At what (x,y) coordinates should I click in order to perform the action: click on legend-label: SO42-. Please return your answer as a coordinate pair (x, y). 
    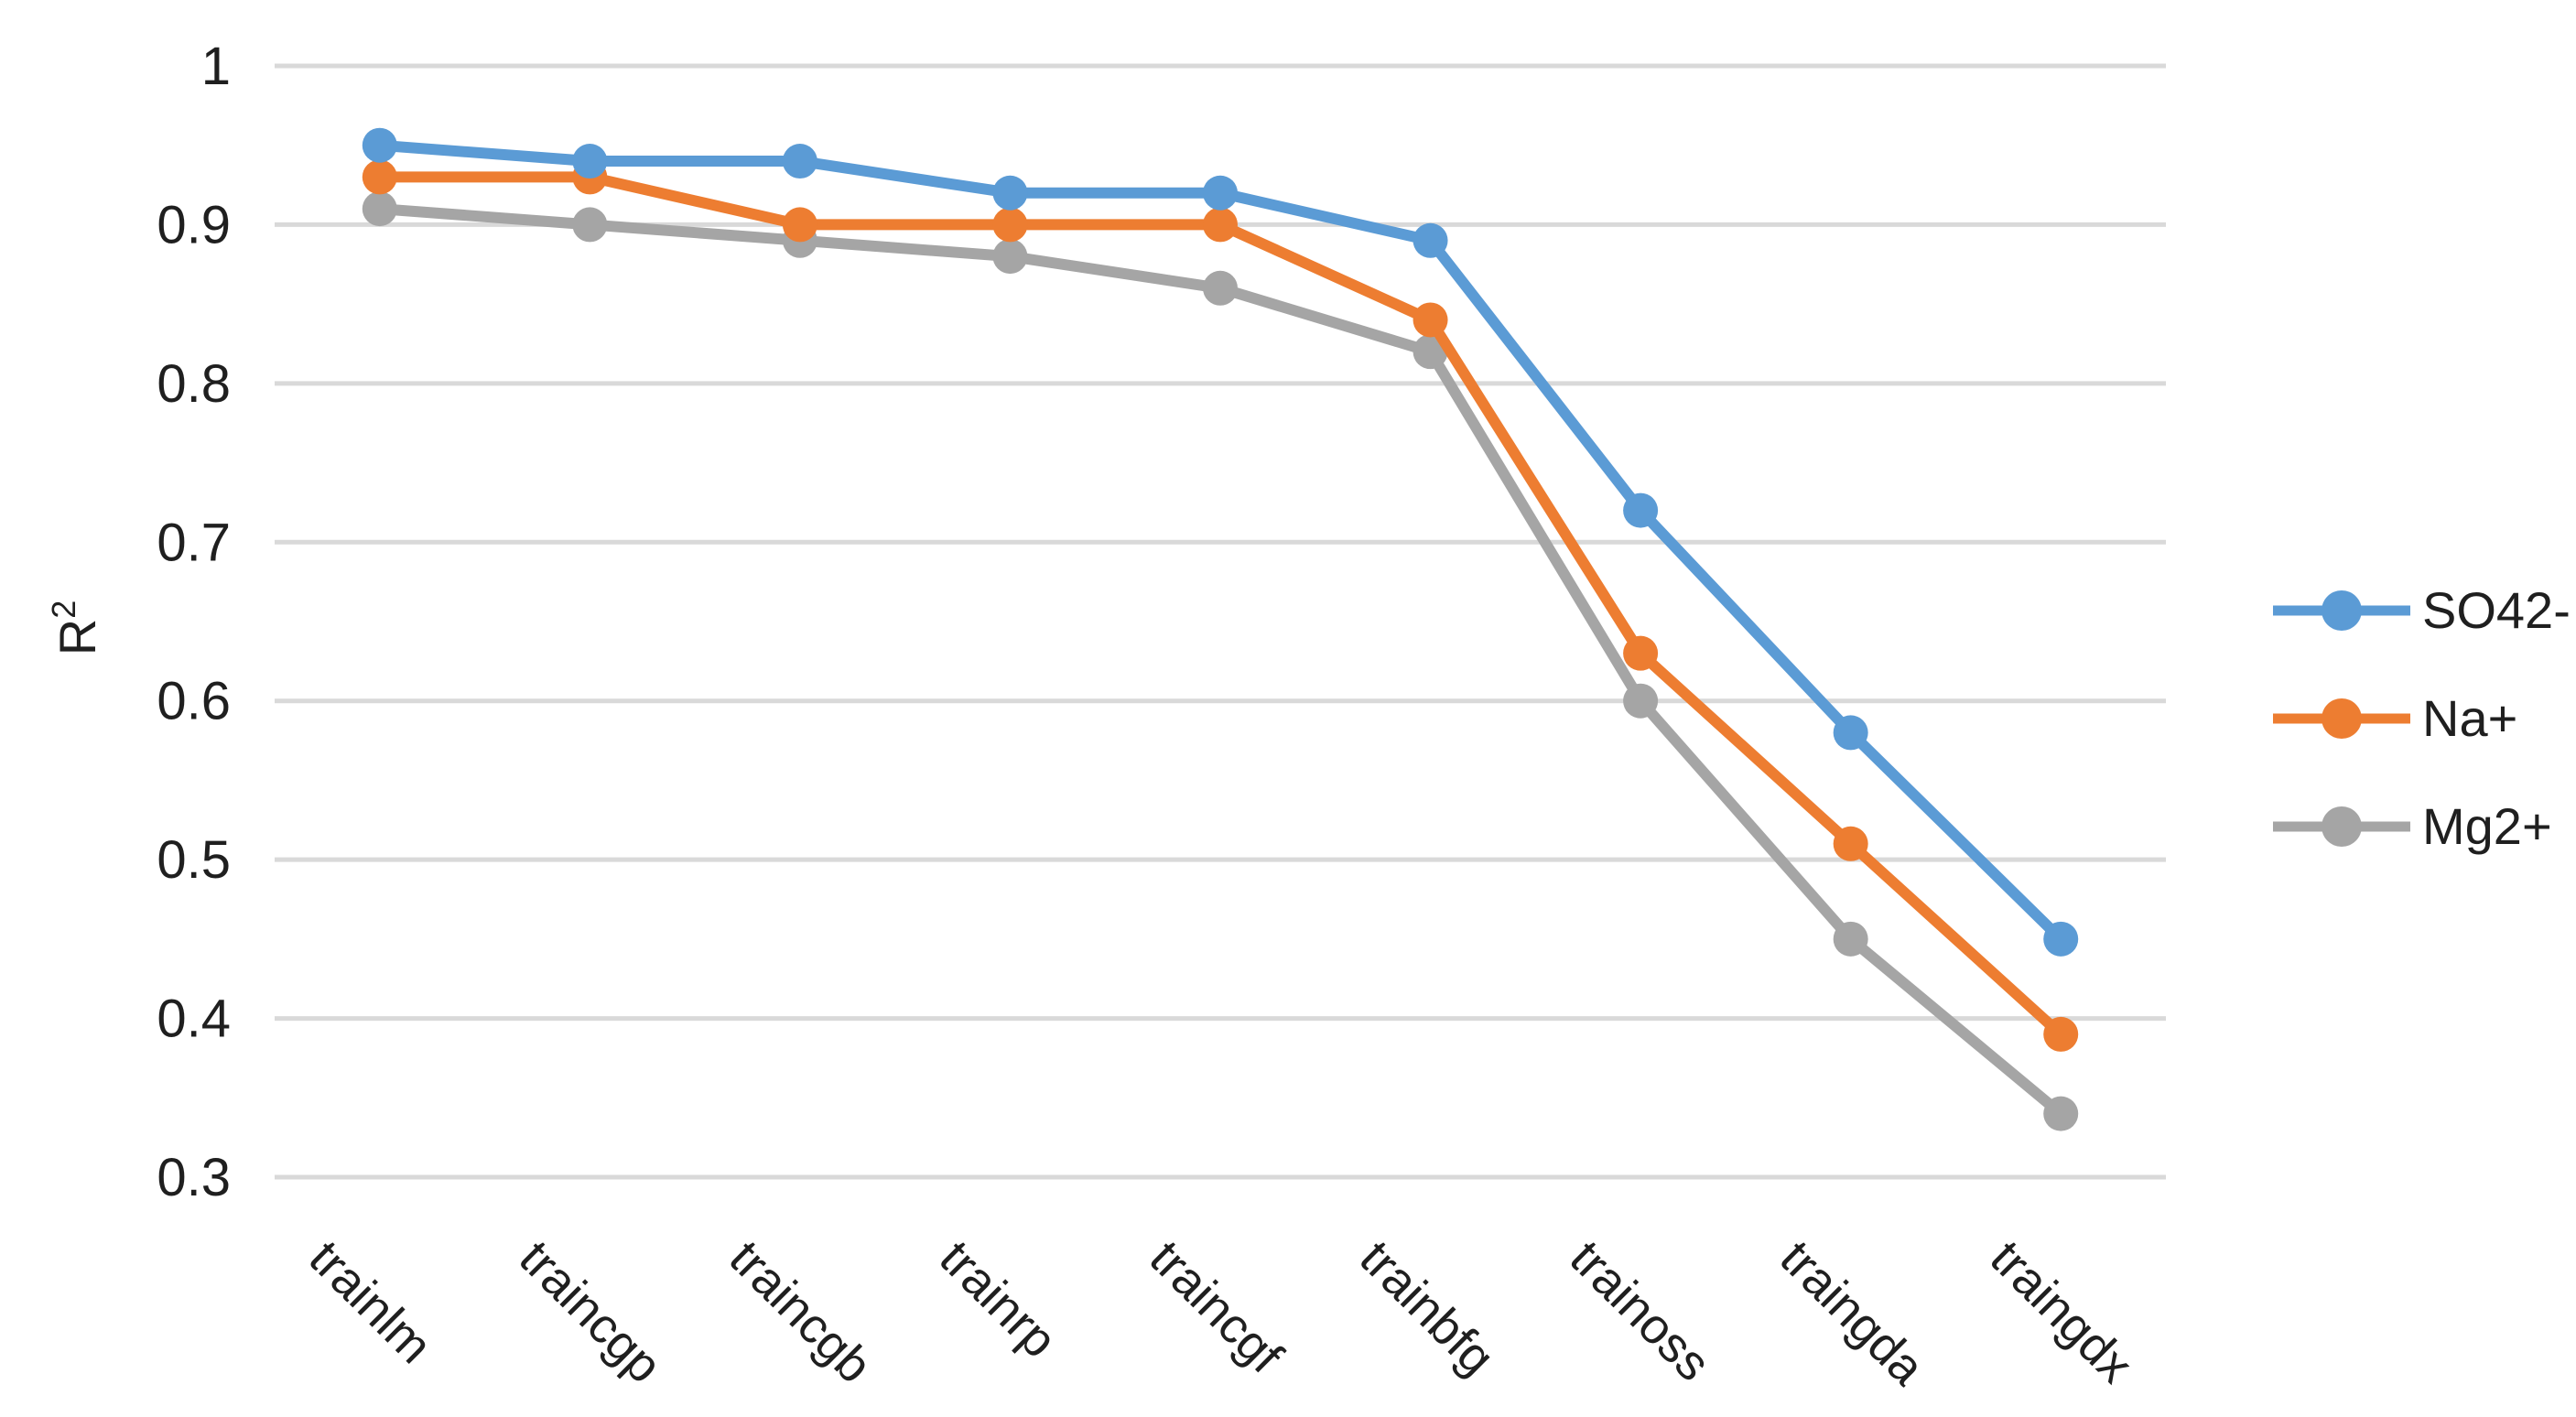
    Looking at the image, I should click on (2497, 610).